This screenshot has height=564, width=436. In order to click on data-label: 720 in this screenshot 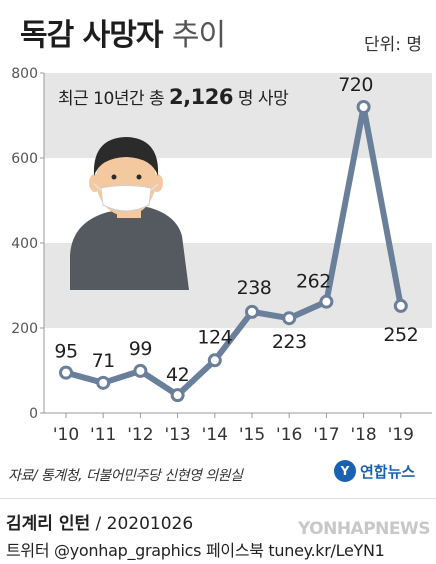, I will do `click(355, 85)`.